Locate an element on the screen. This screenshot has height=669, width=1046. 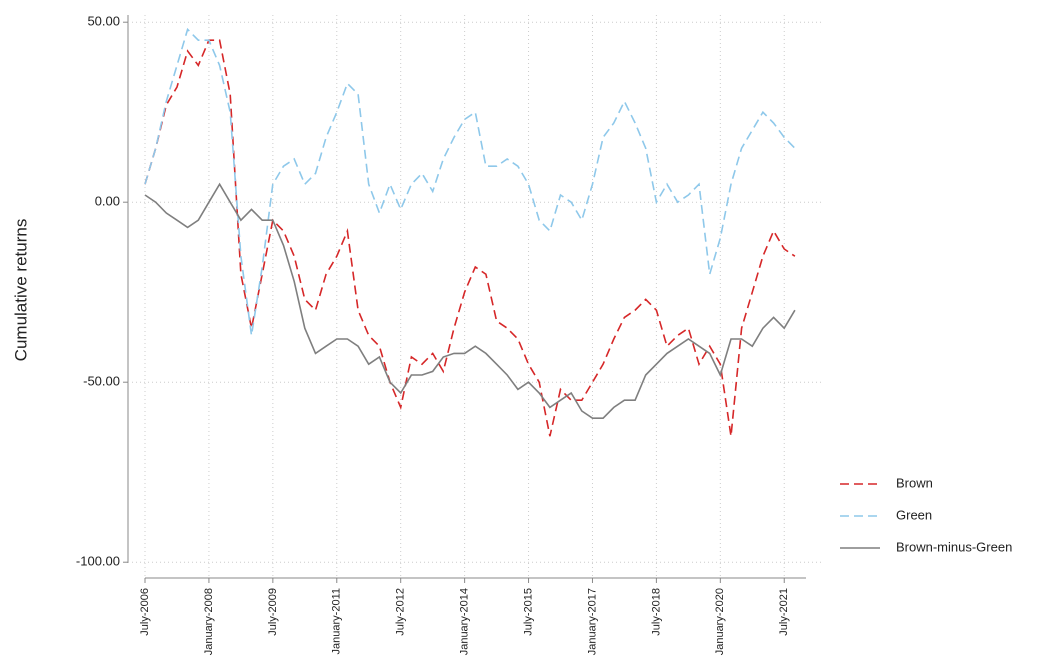
x-tick-label: July-2018 is located at coordinates (656, 612).